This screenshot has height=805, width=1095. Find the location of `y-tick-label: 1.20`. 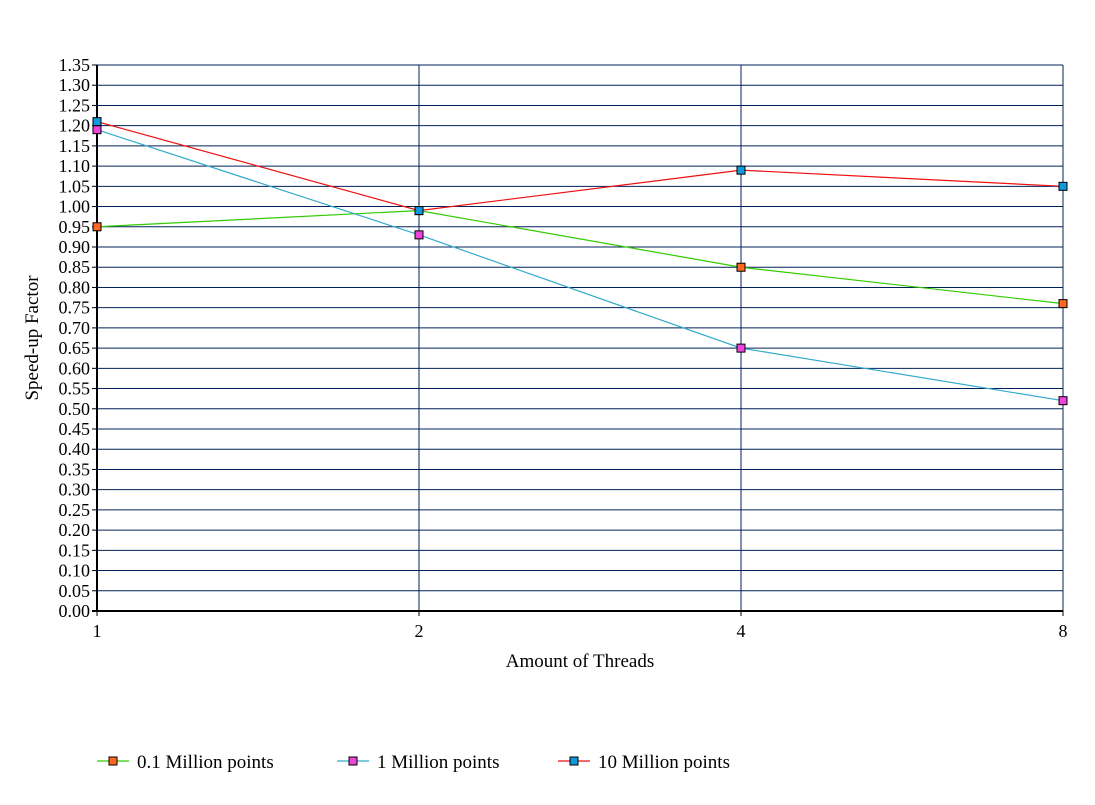

y-tick-label: 1.20 is located at coordinates (75, 126).